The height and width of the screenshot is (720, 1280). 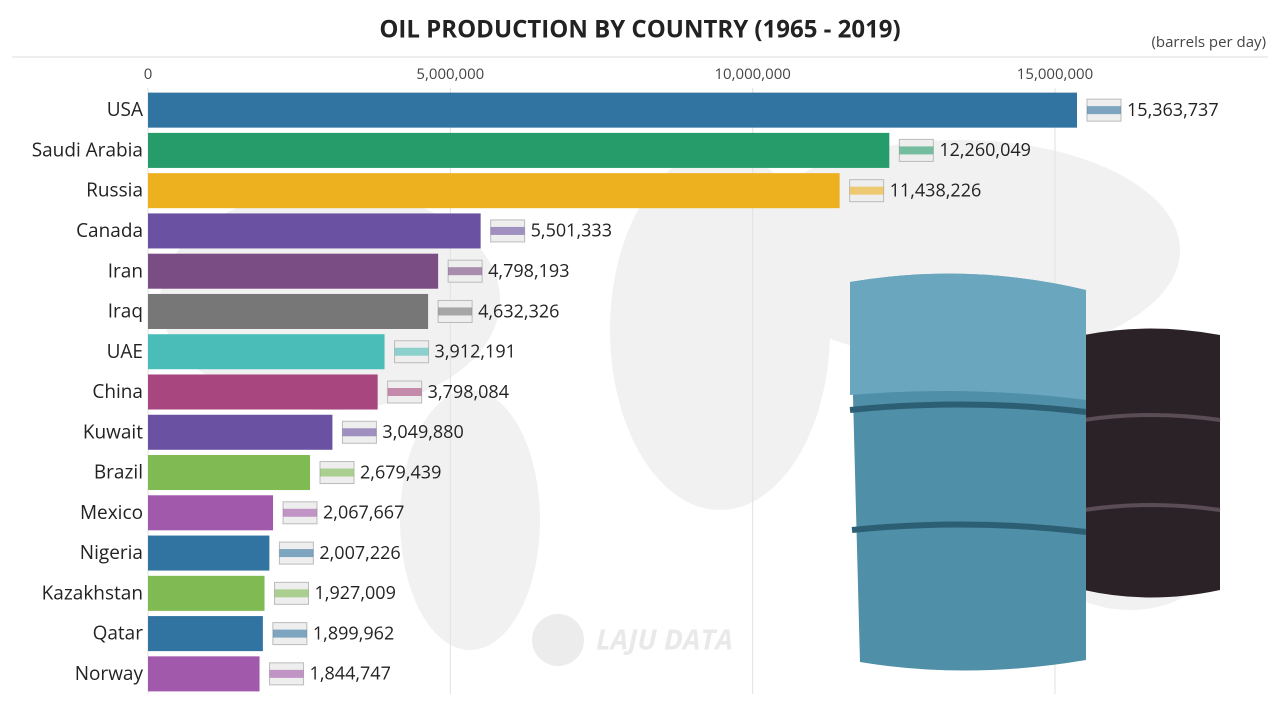 What do you see at coordinates (118, 633) in the screenshot?
I see `y-tick-label: Qatar` at bounding box center [118, 633].